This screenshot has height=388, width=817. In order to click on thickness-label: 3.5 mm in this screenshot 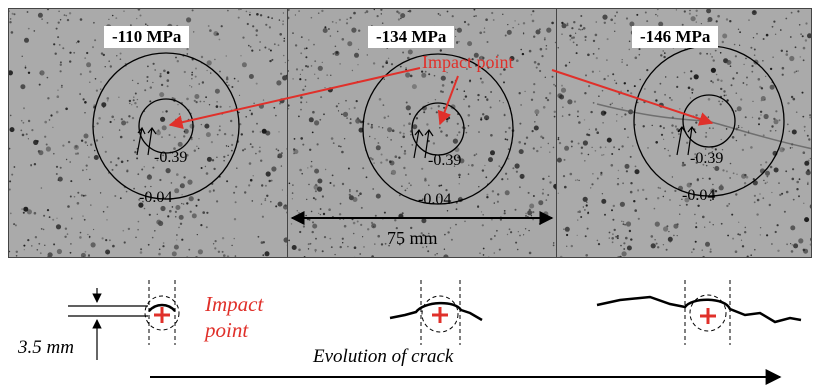, I will do `click(46, 347)`.